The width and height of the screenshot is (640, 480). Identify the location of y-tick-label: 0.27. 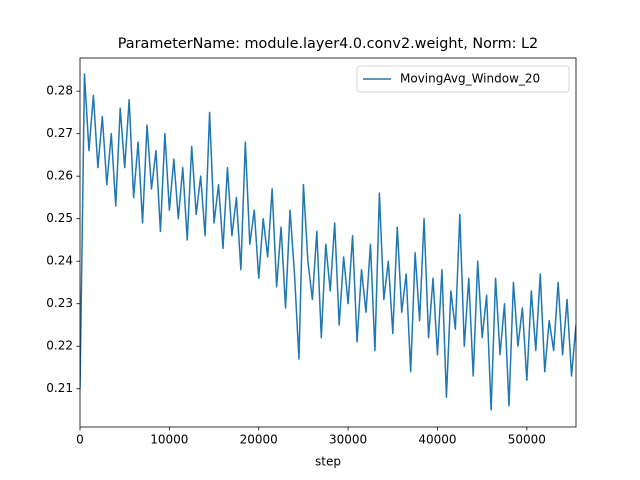
(59, 133).